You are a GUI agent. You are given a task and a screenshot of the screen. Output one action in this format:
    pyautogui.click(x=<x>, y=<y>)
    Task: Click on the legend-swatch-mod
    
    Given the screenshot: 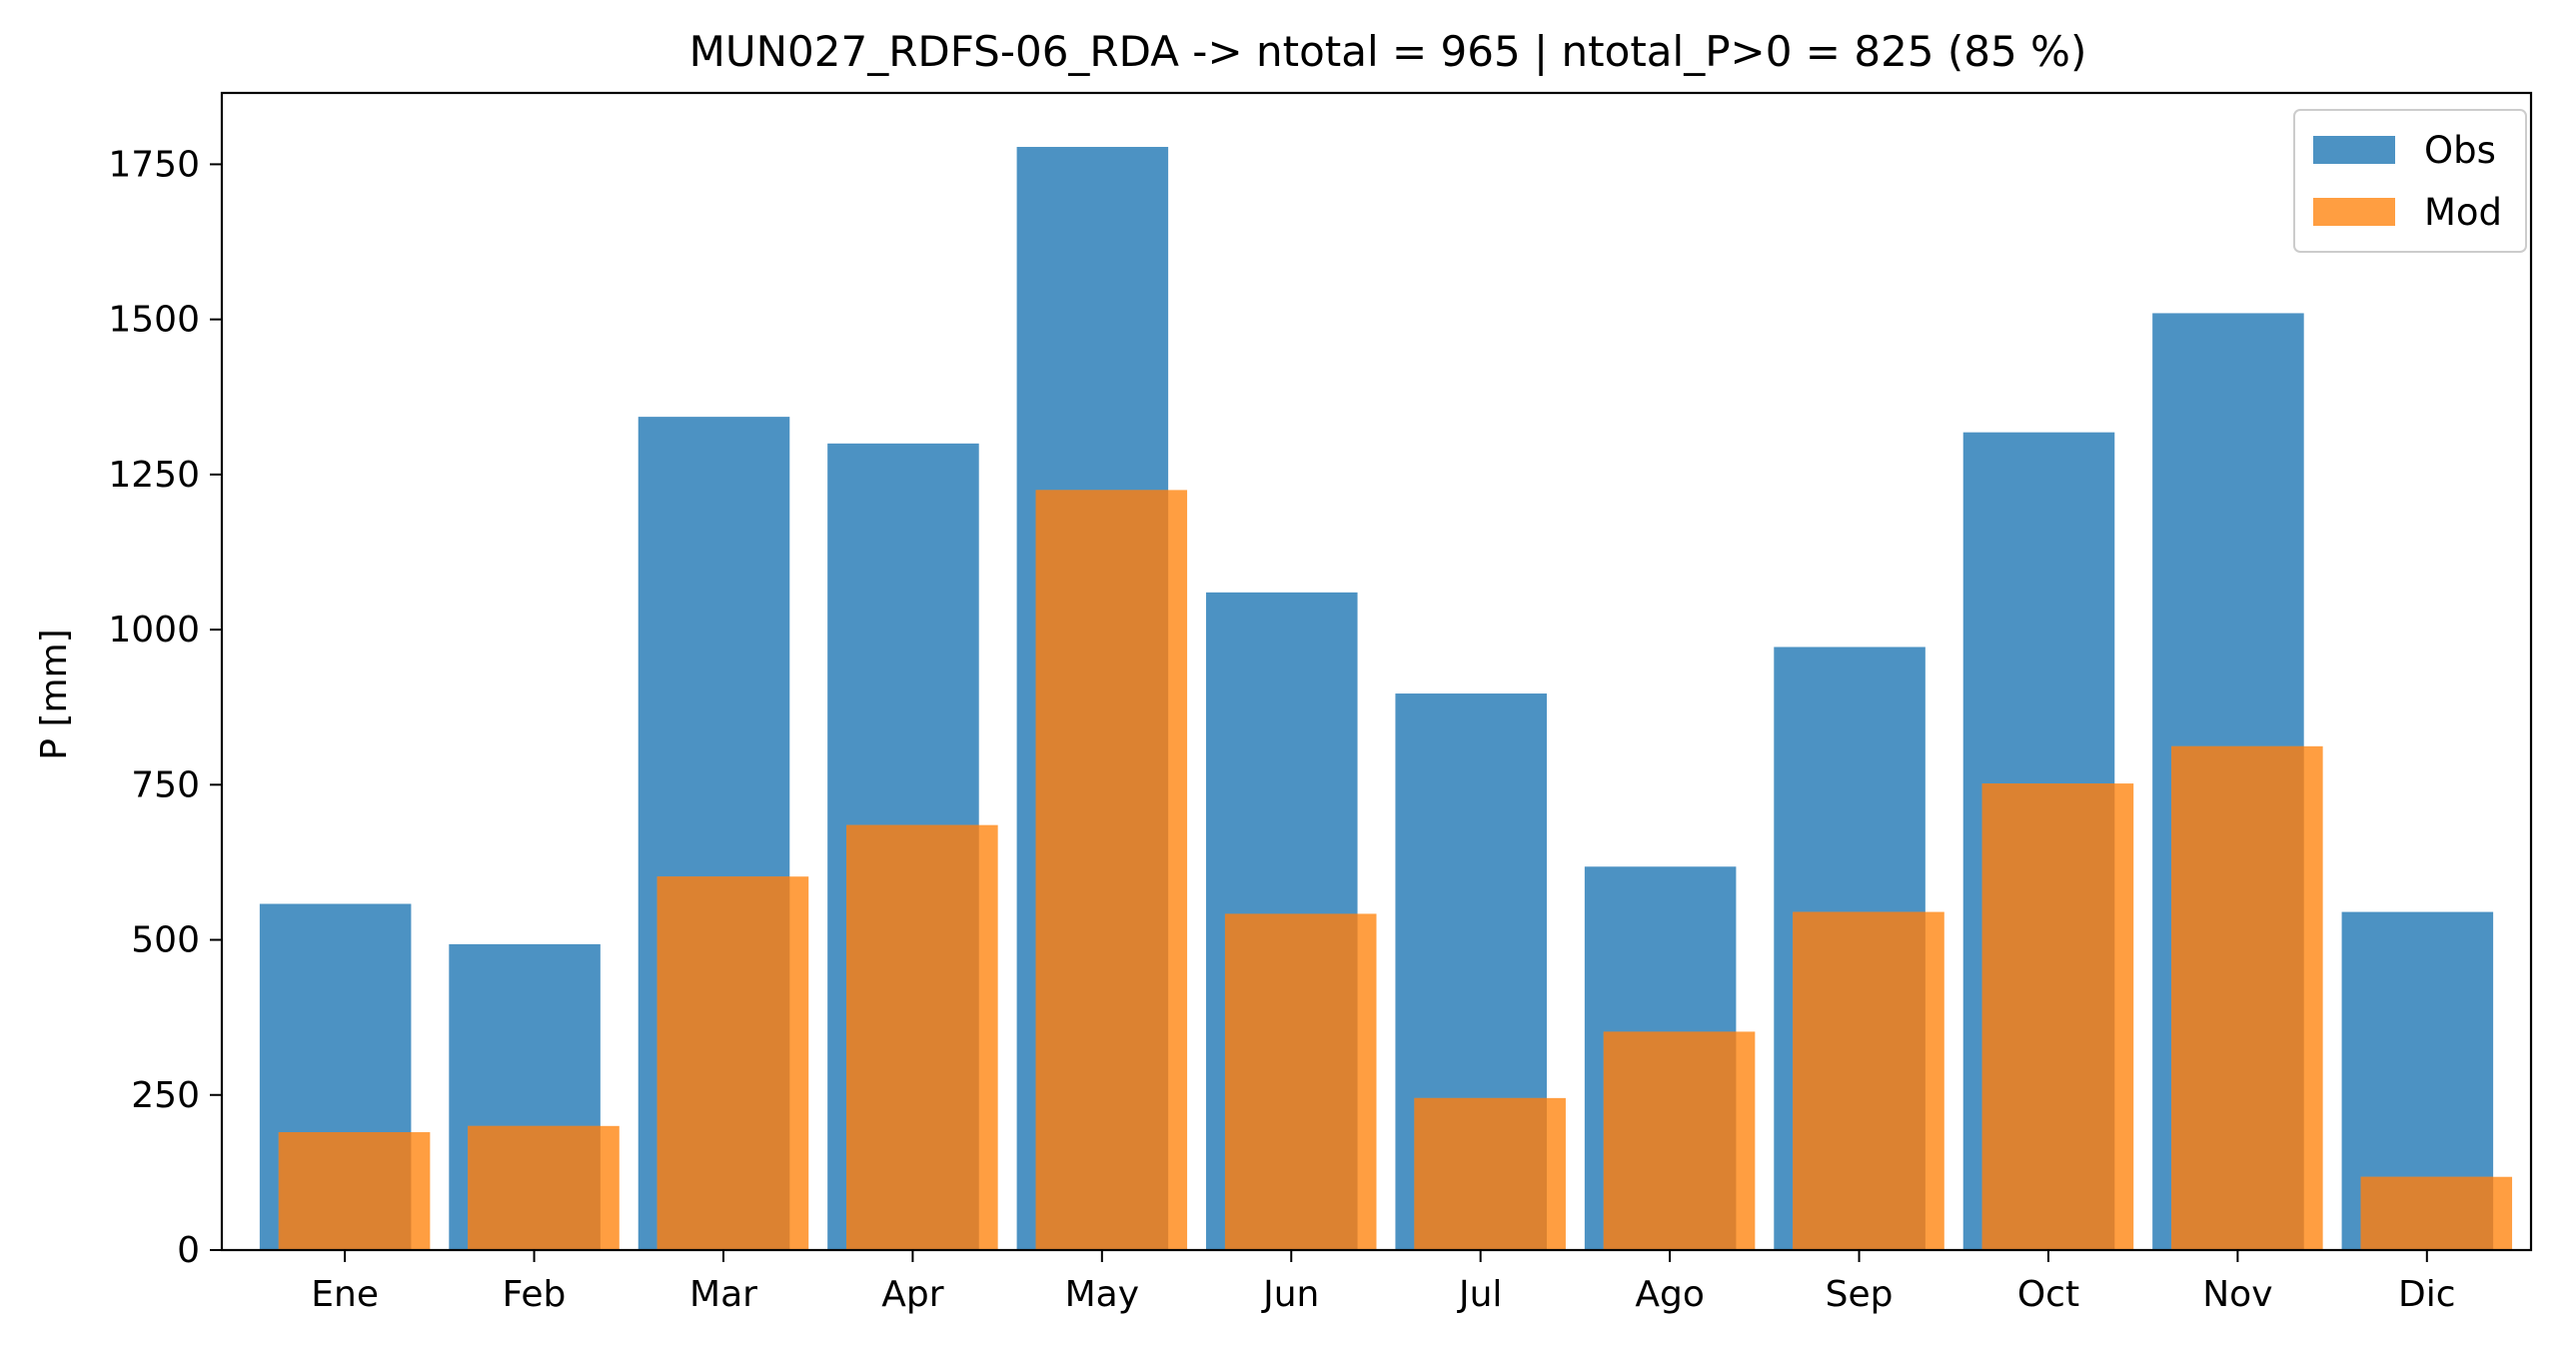 What is the action you would take?
    pyautogui.click(x=2354, y=212)
    